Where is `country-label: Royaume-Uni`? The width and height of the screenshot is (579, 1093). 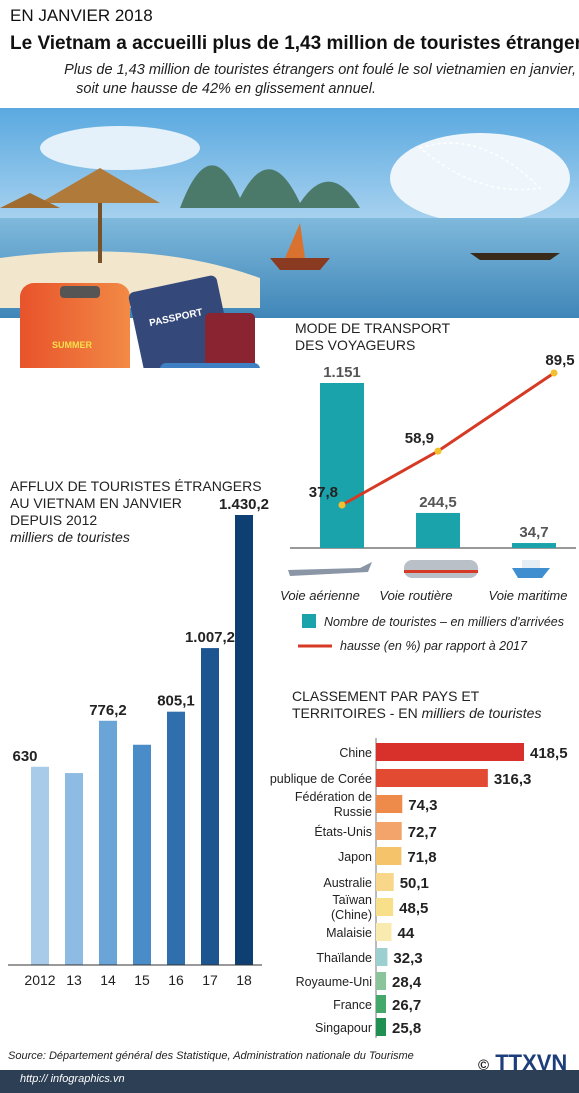 country-label: Royaume-Uni is located at coordinates (334, 982).